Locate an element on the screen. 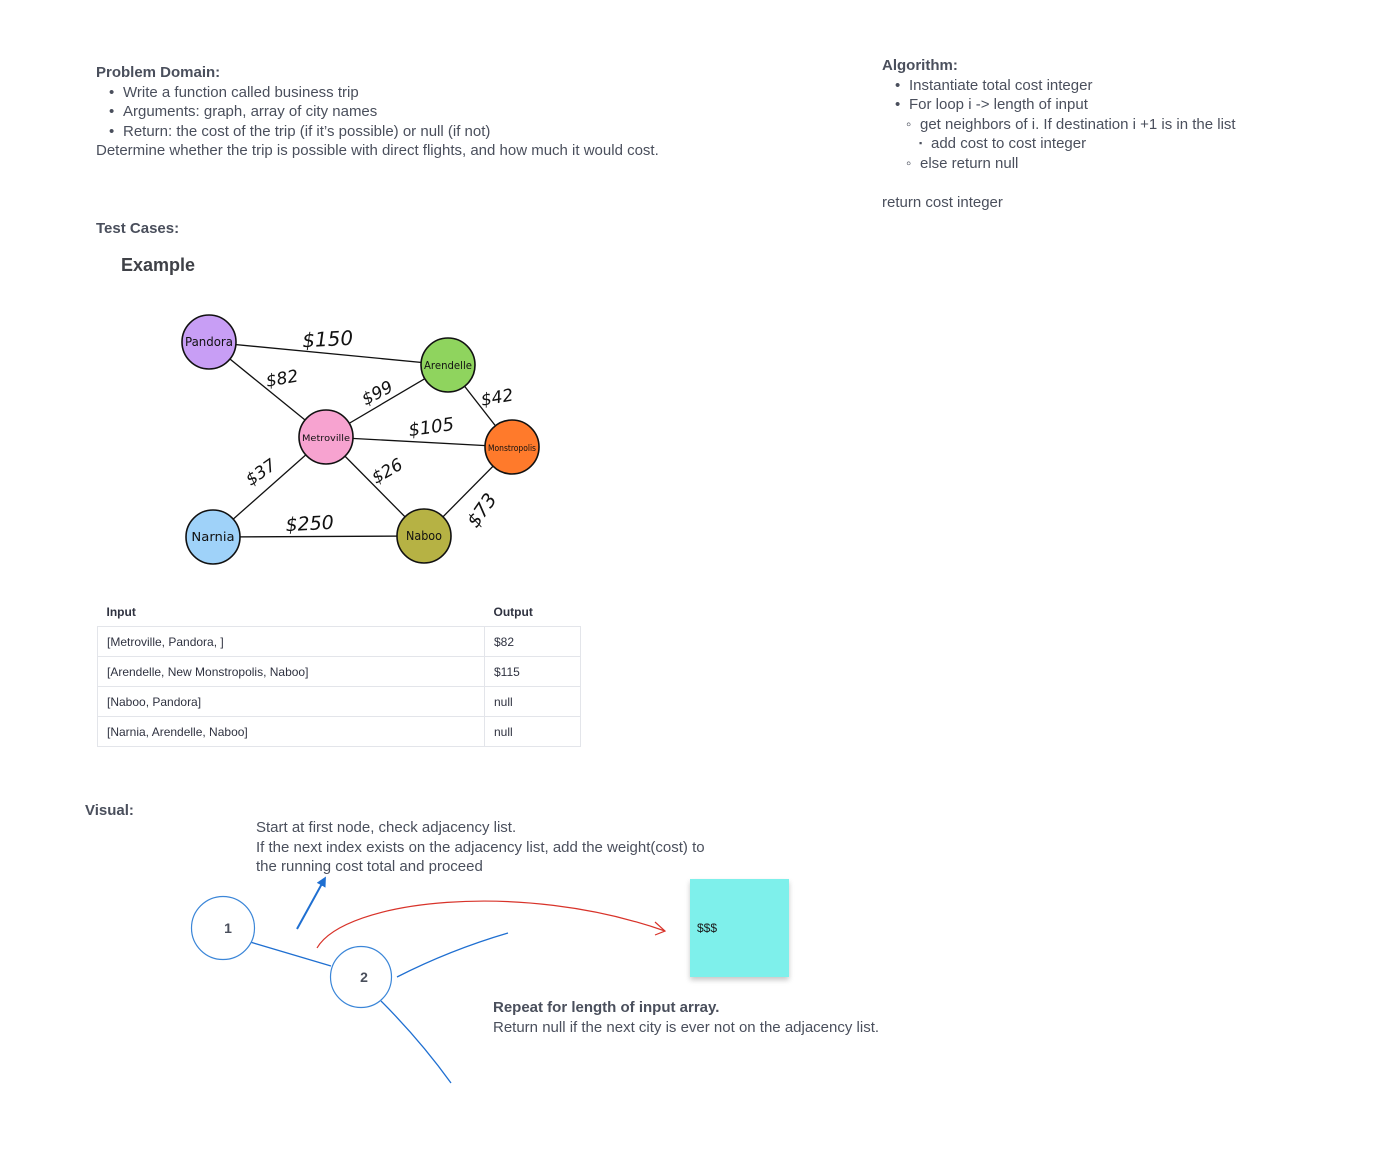  city-node-label: Narnia is located at coordinates (212, 537).